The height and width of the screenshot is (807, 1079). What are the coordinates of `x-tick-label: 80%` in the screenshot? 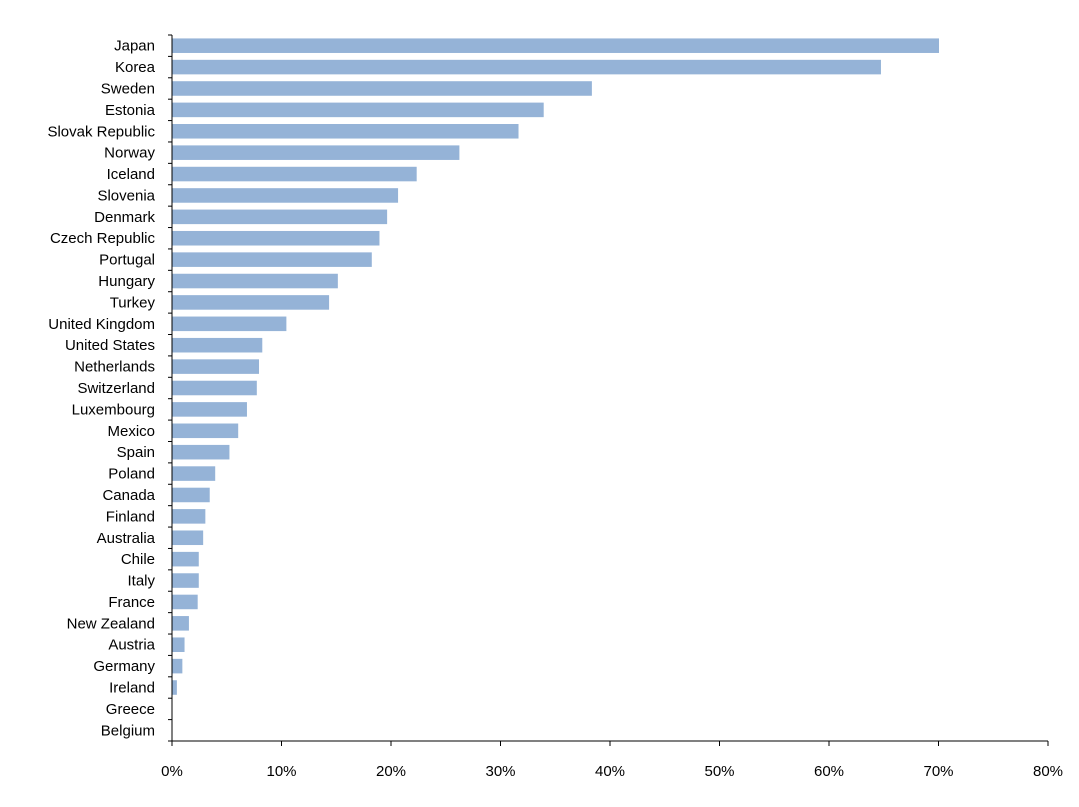 It's located at (1048, 771).